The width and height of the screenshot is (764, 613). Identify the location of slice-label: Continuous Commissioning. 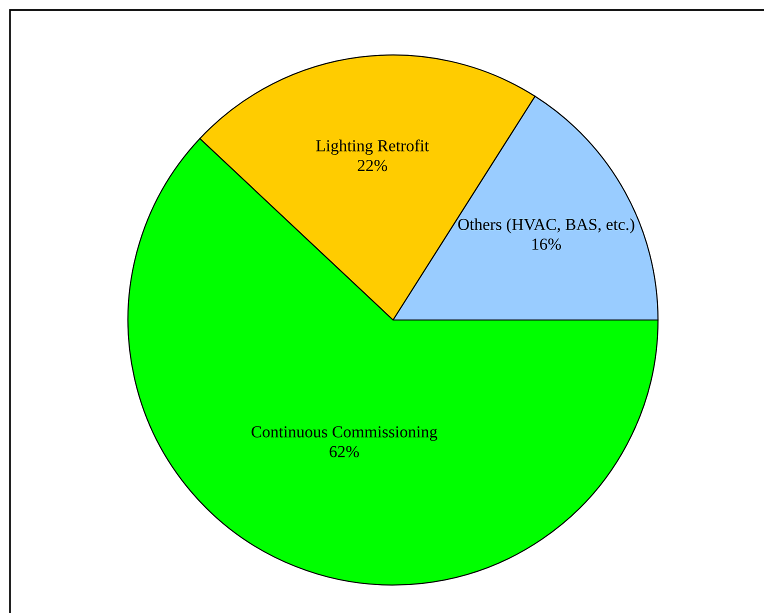
(345, 433).